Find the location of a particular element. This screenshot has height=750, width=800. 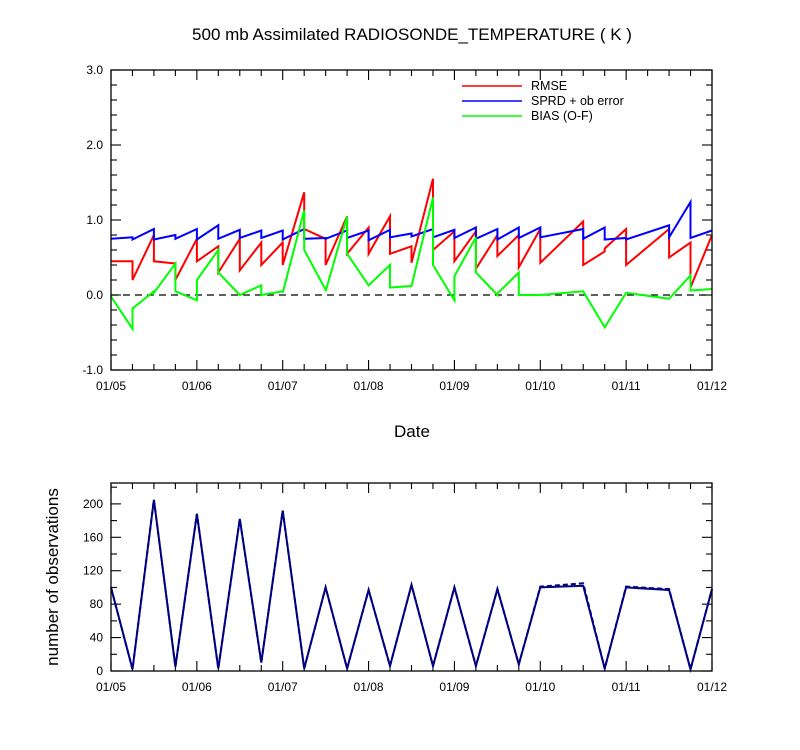

y-tick-label: 1.0 is located at coordinates (94, 220).